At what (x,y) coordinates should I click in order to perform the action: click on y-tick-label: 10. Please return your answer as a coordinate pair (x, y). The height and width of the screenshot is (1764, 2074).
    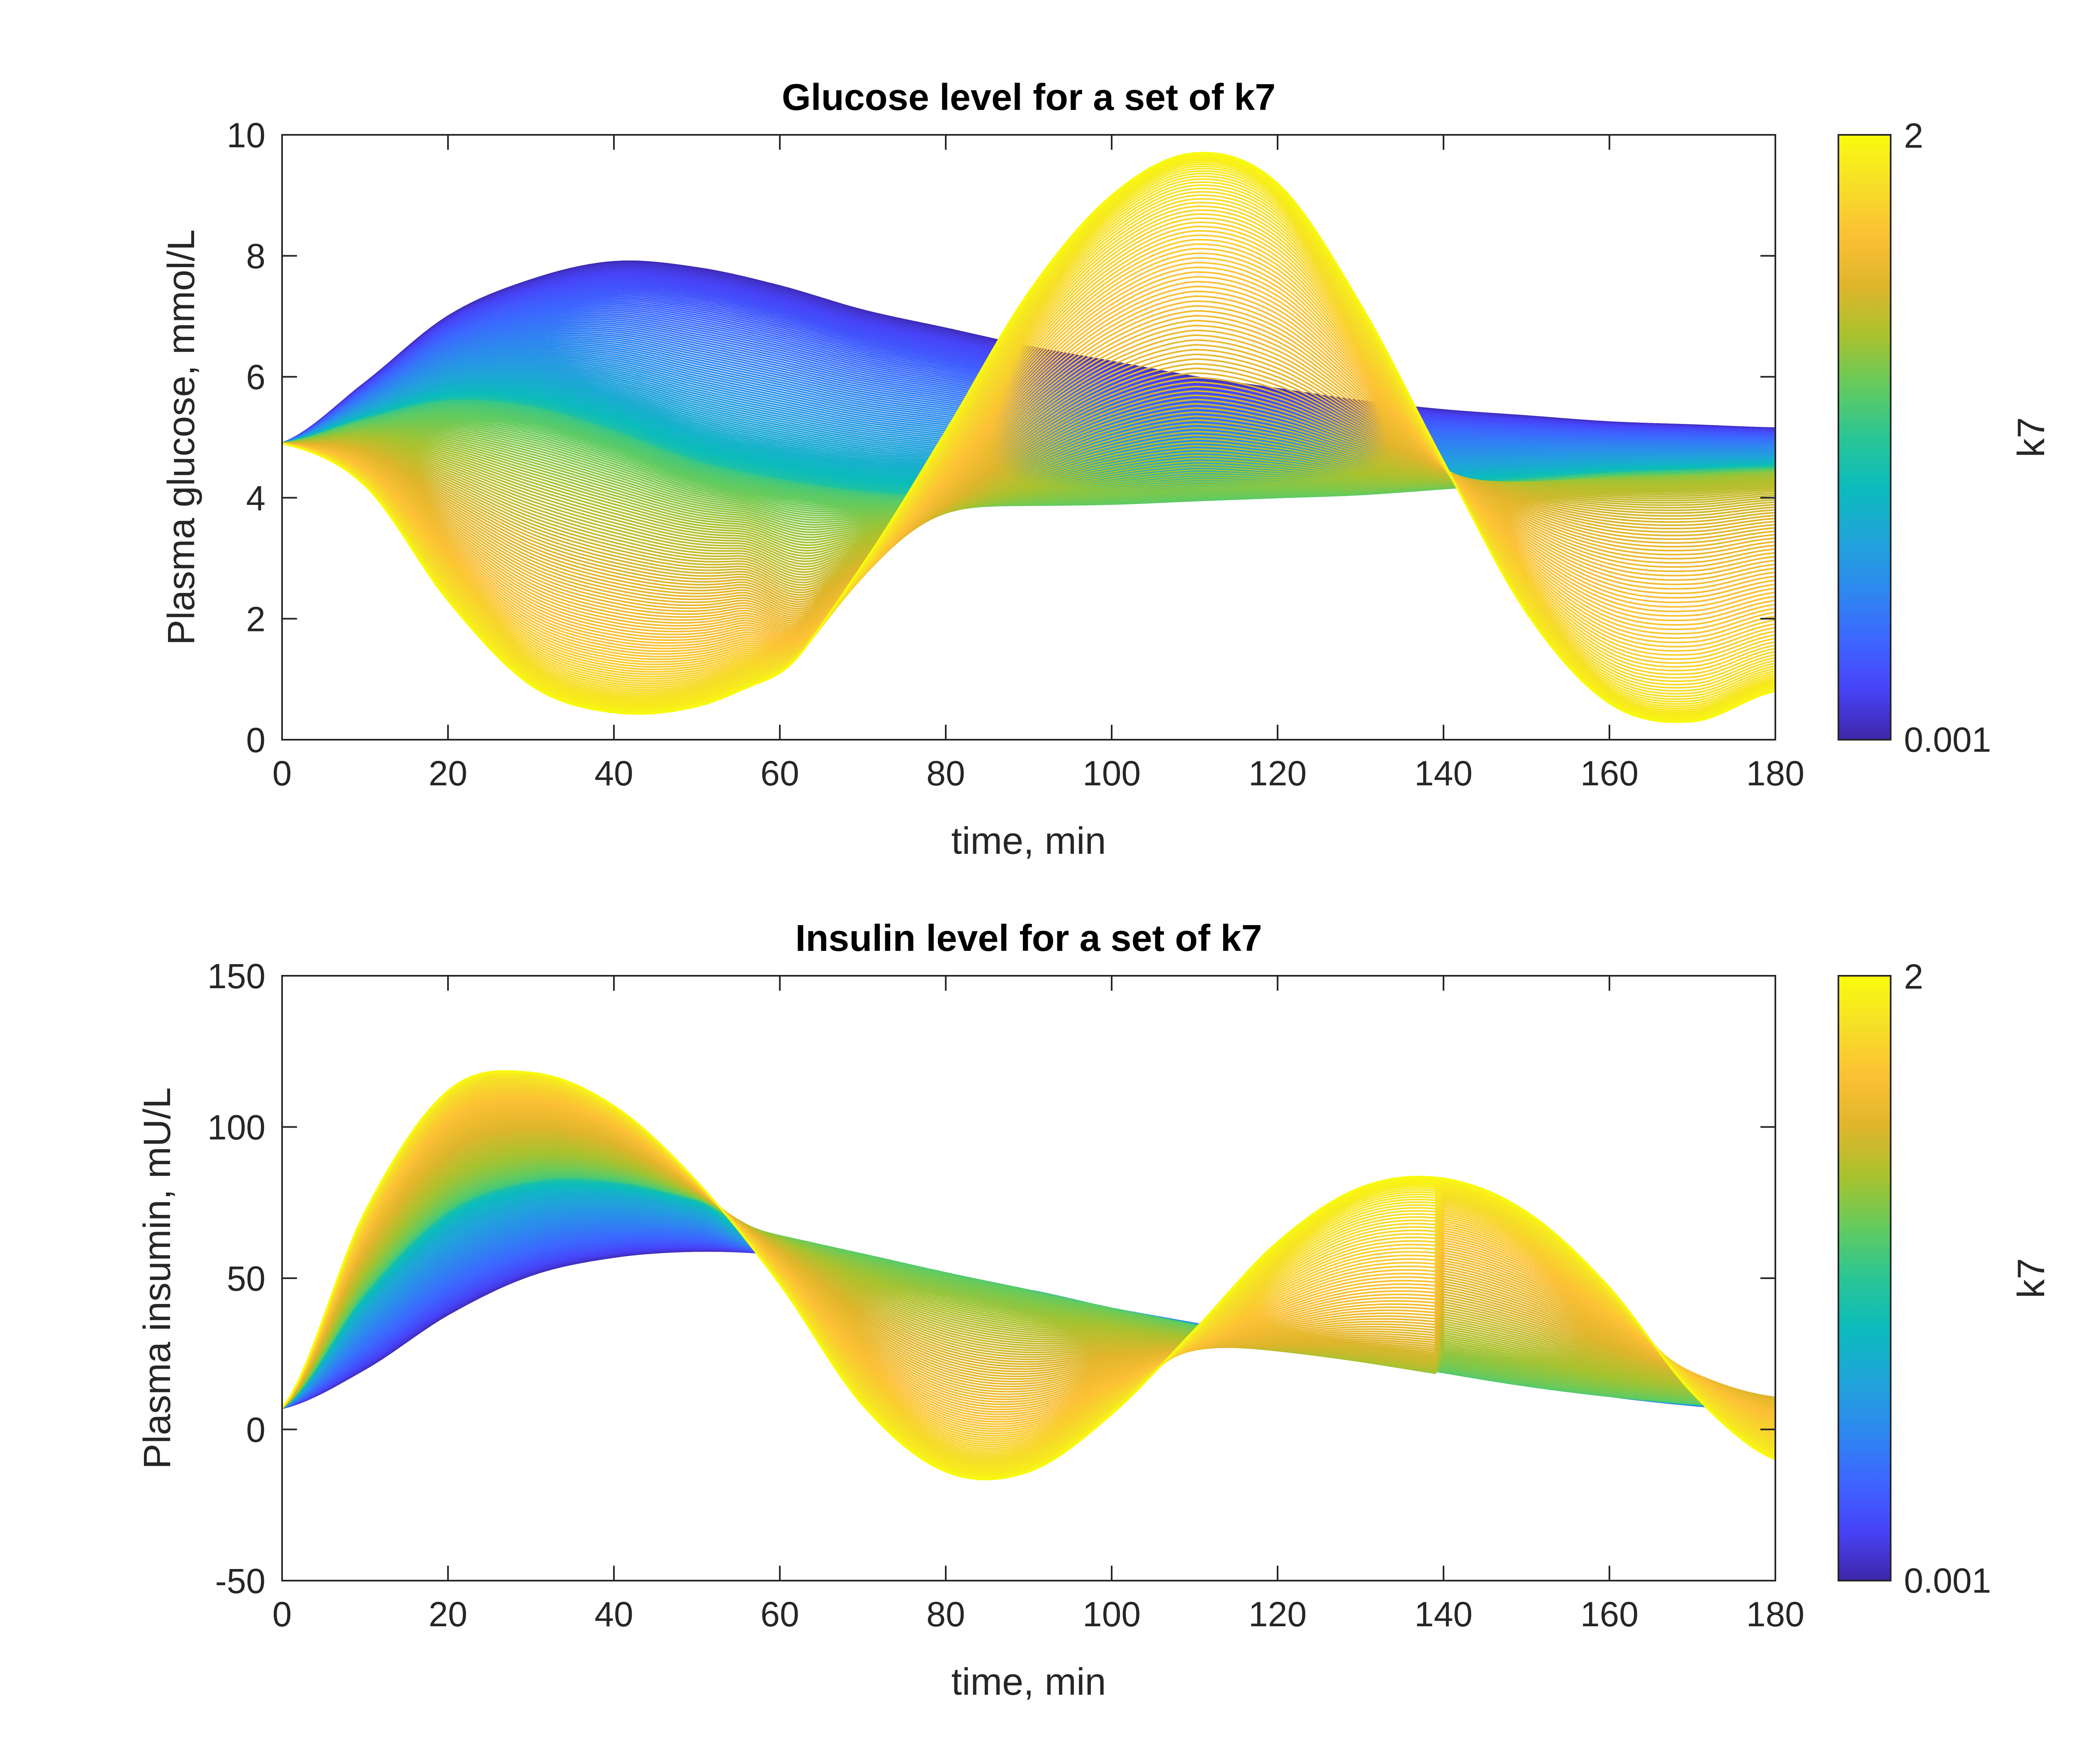
    Looking at the image, I should click on (246, 135).